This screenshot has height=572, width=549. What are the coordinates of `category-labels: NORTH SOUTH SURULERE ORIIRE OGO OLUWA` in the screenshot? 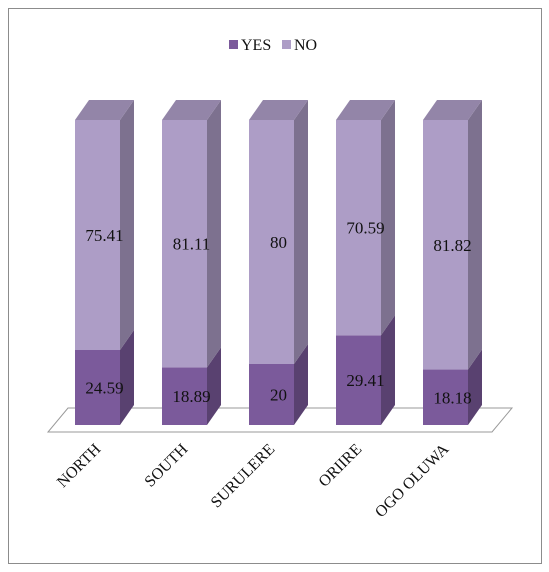 It's located at (253, 480).